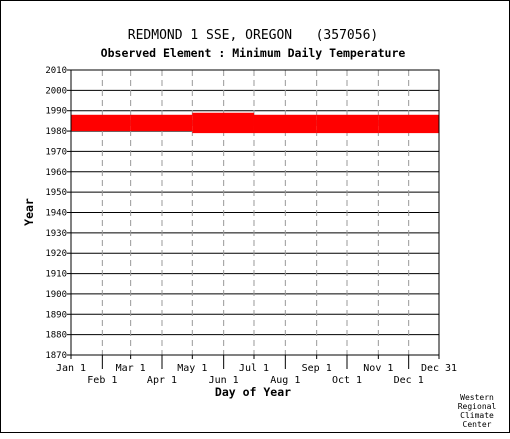 Image resolution: width=510 pixels, height=439 pixels. Describe the element at coordinates (317, 368) in the screenshot. I see `x-tick-label: Sep 1` at that location.